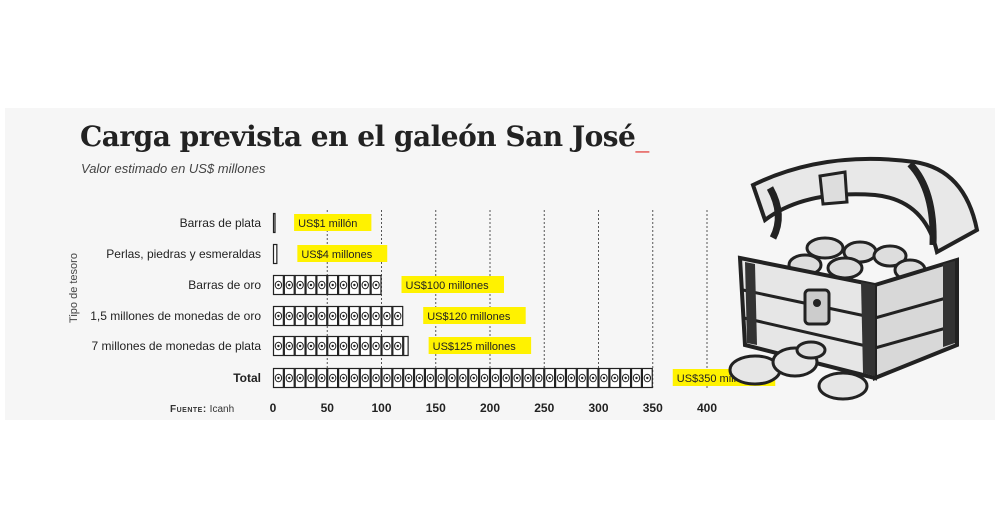 The image size is (1000, 530). Describe the element at coordinates (222, 409) in the screenshot. I see `source-value: Icanh` at that location.